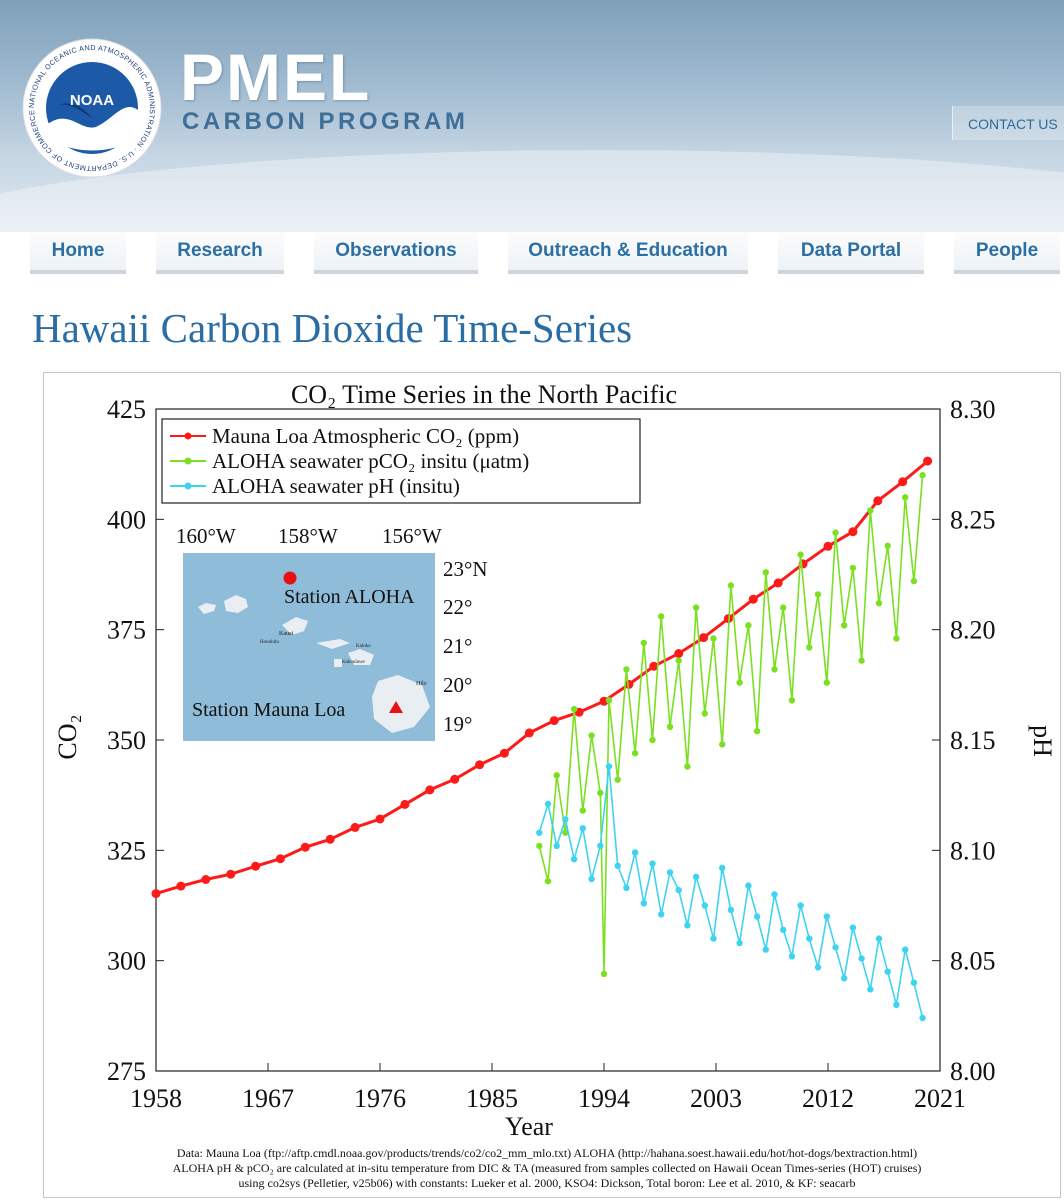 This screenshot has width=1064, height=1200. What do you see at coordinates (973, 1071) in the screenshot?
I see `y2-tick-label: 8.00` at bounding box center [973, 1071].